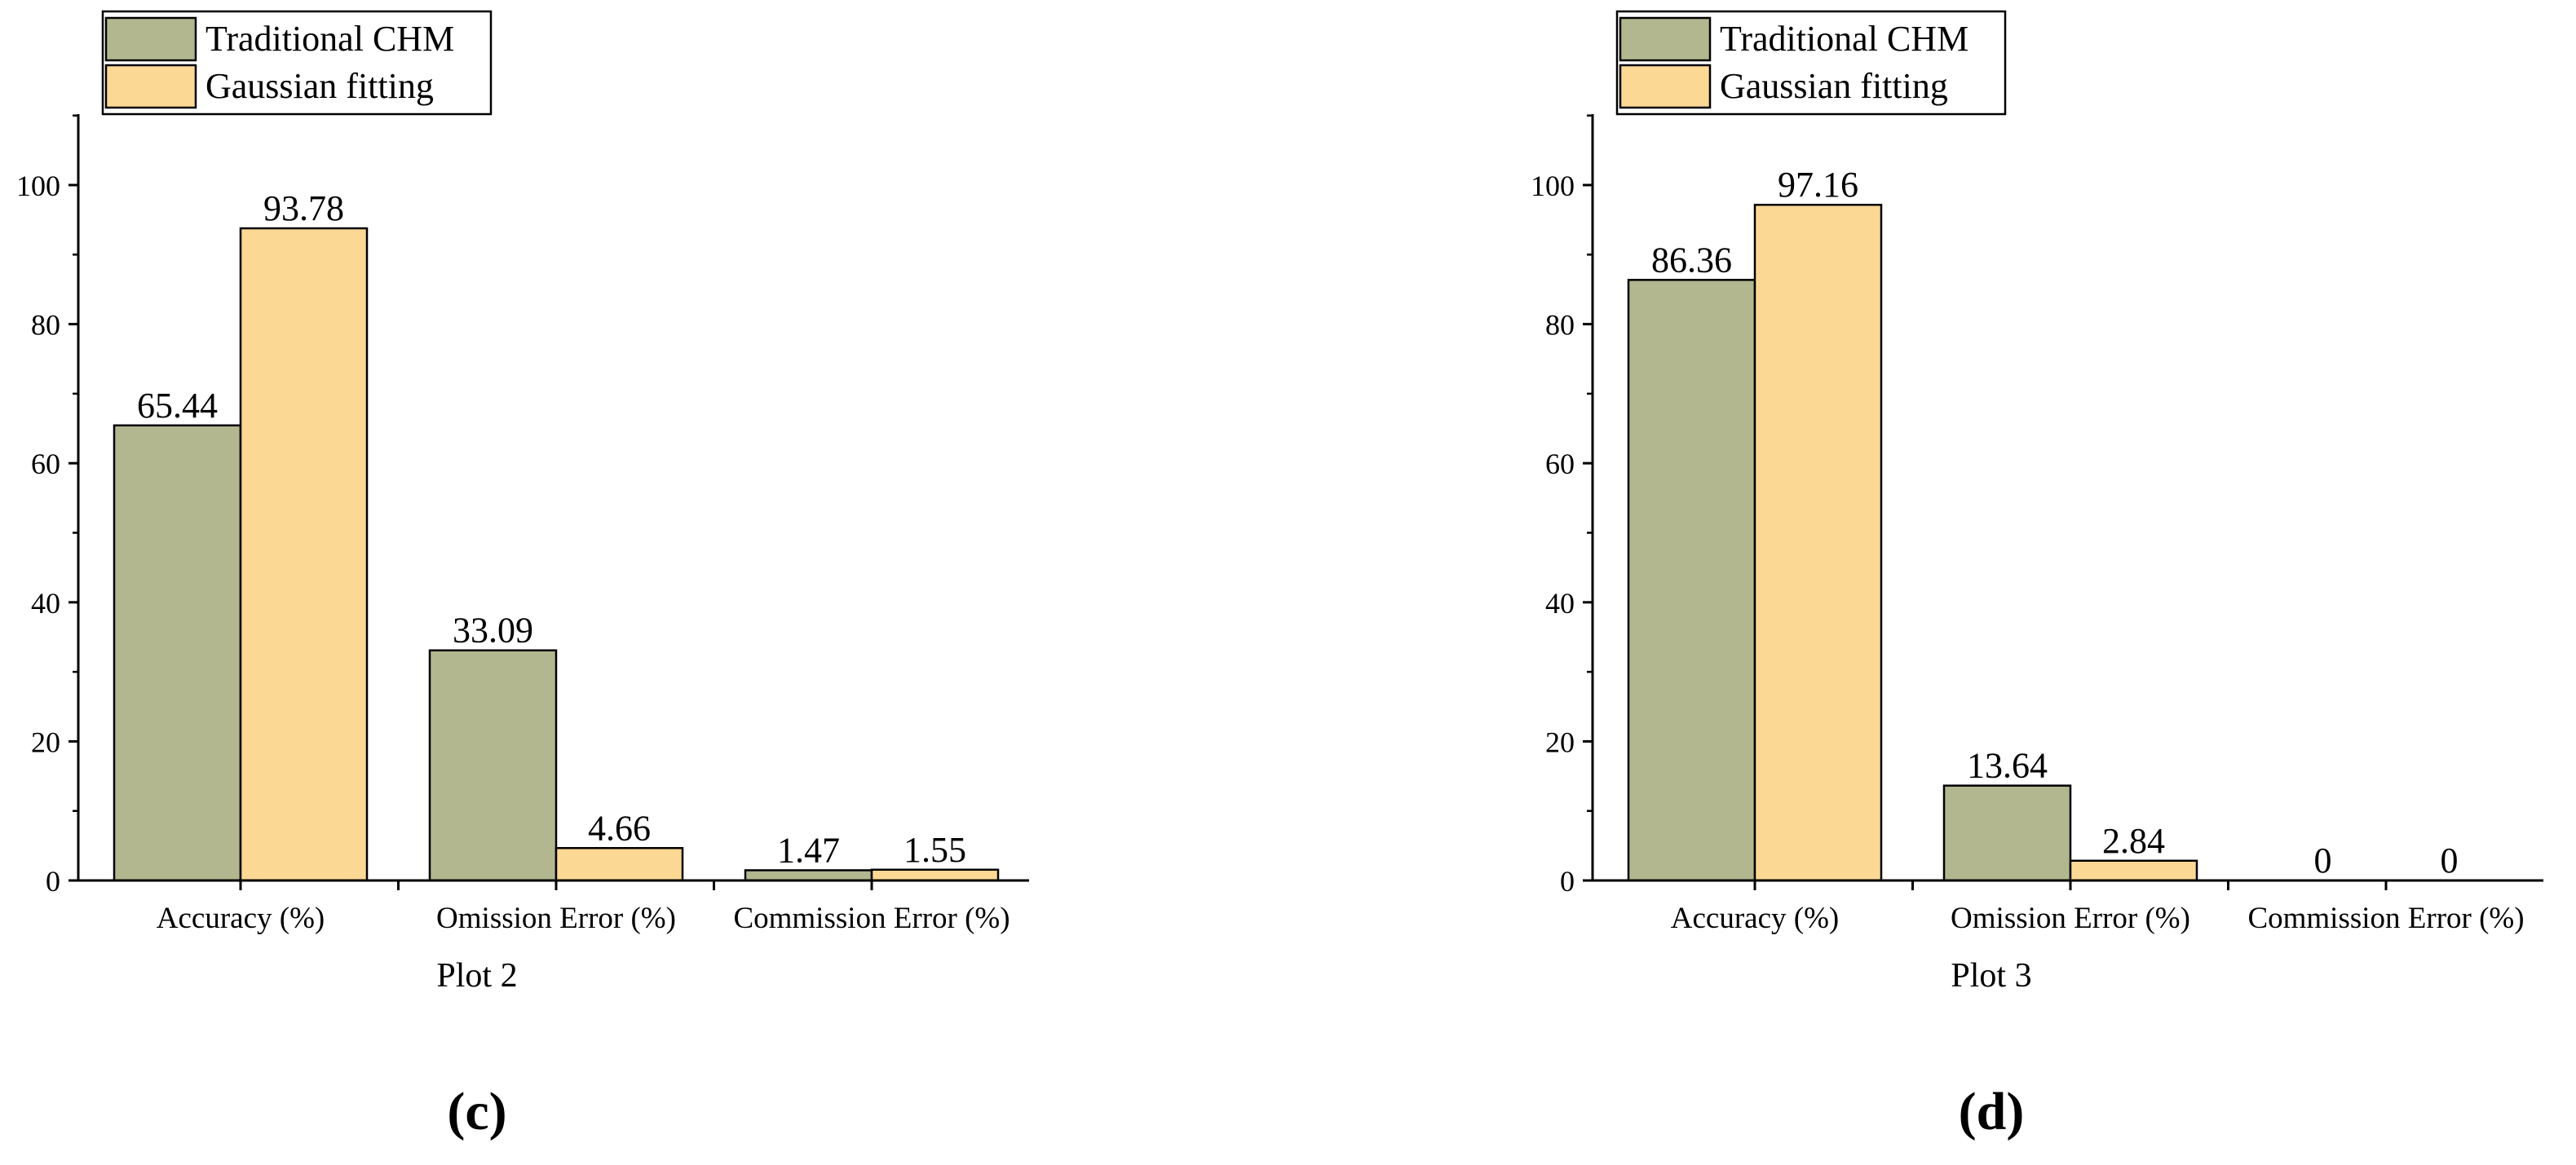  What do you see at coordinates (1991, 976) in the screenshot?
I see `x-axis-title: Plot 3` at bounding box center [1991, 976].